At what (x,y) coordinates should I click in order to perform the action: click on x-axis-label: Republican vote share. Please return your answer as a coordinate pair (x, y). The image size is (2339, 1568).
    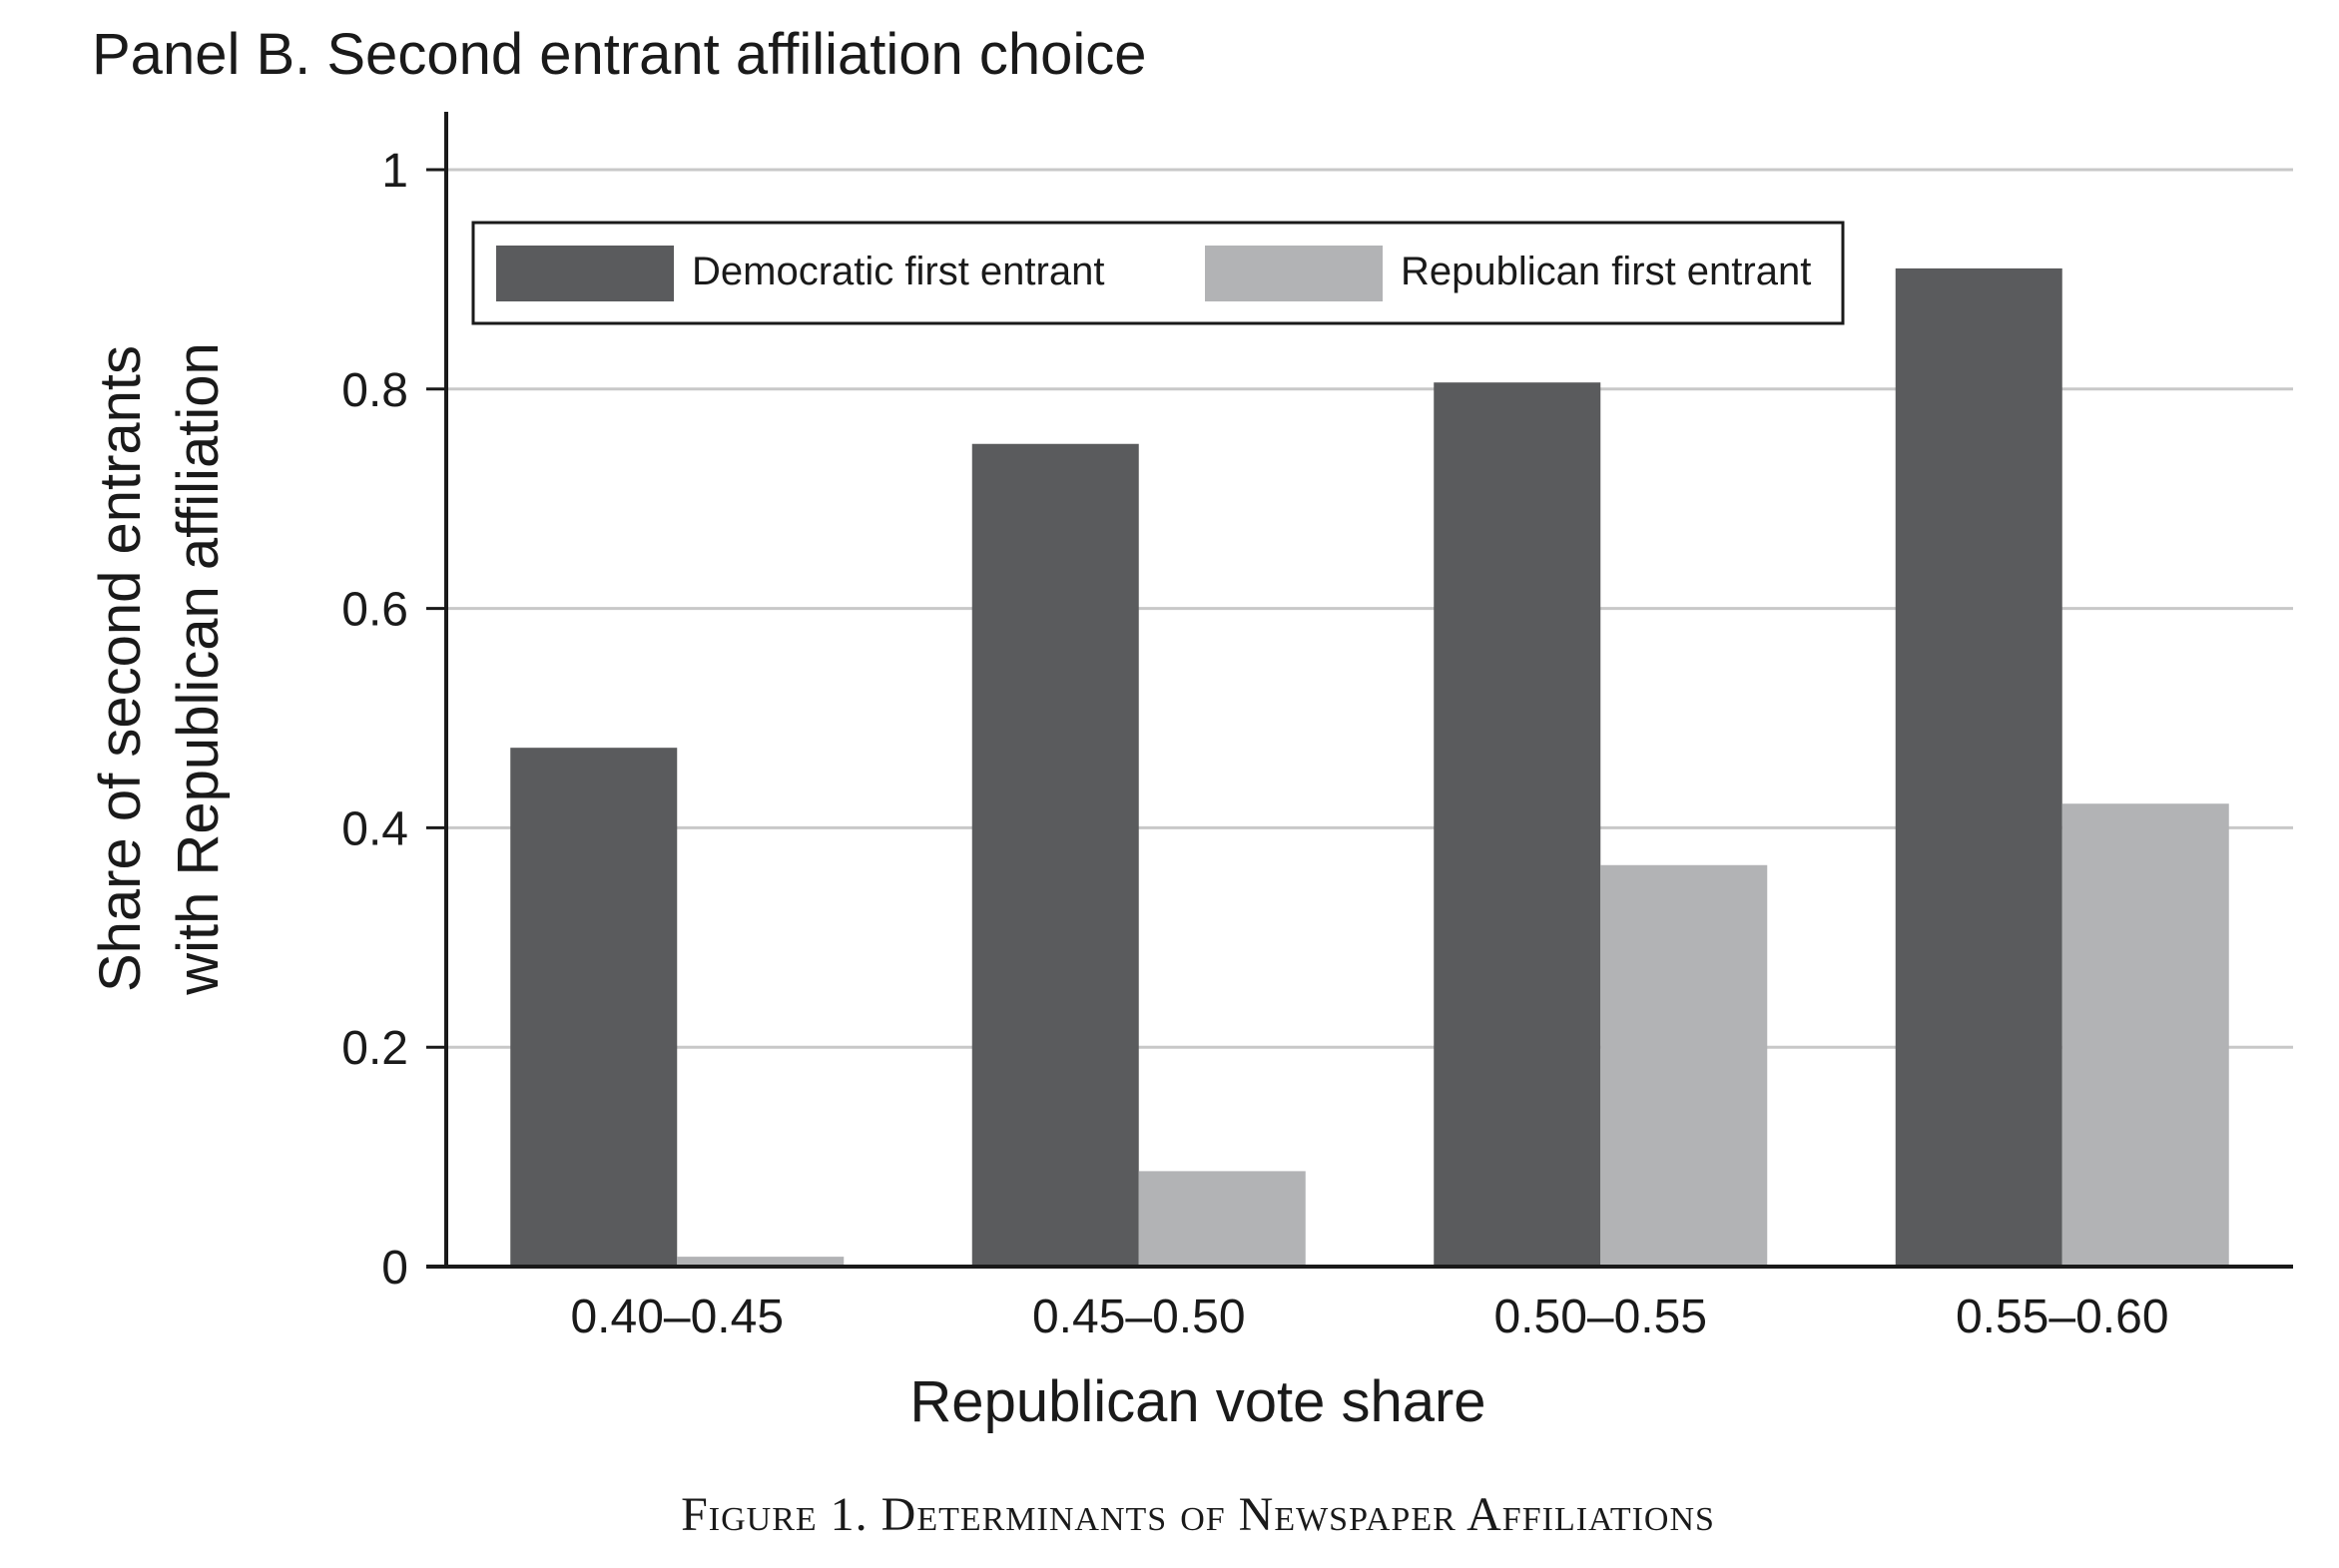
    Looking at the image, I should click on (1197, 1401).